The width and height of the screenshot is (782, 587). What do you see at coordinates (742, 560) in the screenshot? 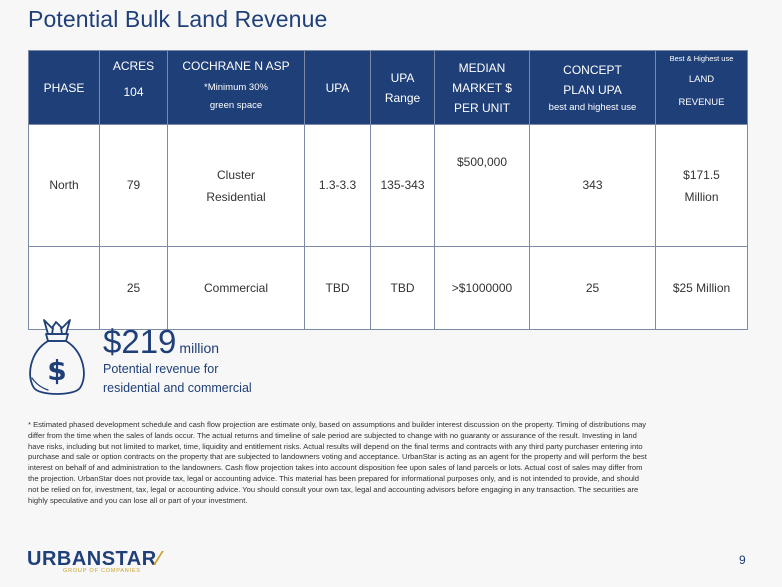
I see `page-number: 9` at bounding box center [742, 560].